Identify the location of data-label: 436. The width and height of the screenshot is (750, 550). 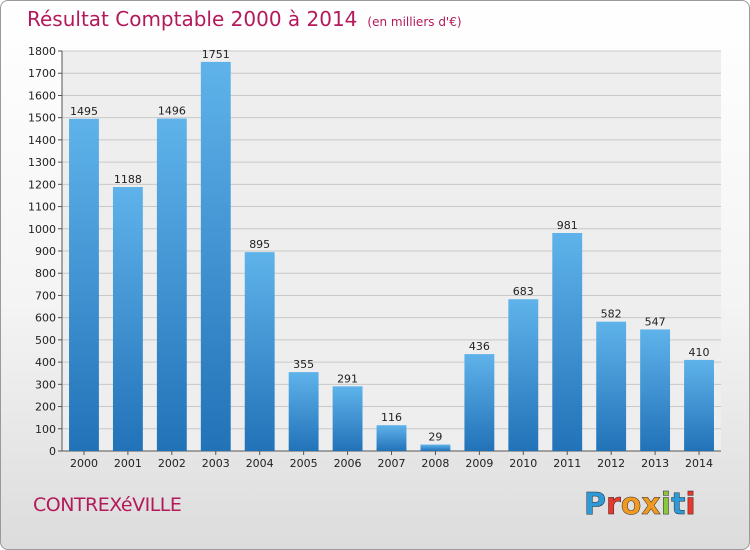
(479, 346).